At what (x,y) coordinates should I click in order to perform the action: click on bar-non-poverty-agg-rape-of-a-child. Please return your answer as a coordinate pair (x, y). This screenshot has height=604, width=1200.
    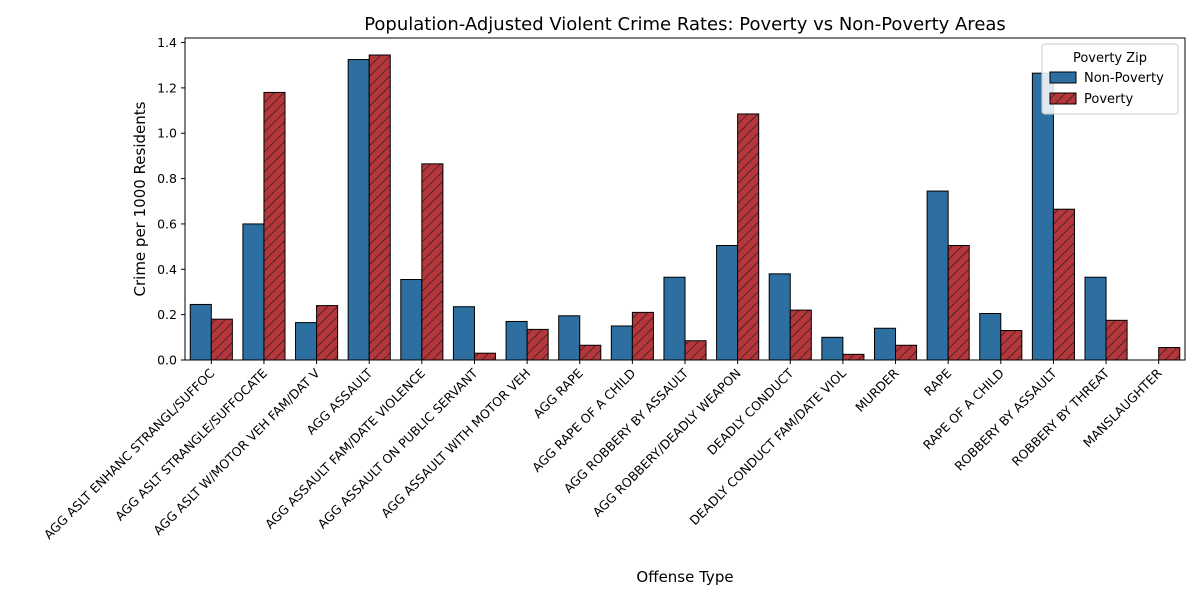
    Looking at the image, I should click on (621, 343).